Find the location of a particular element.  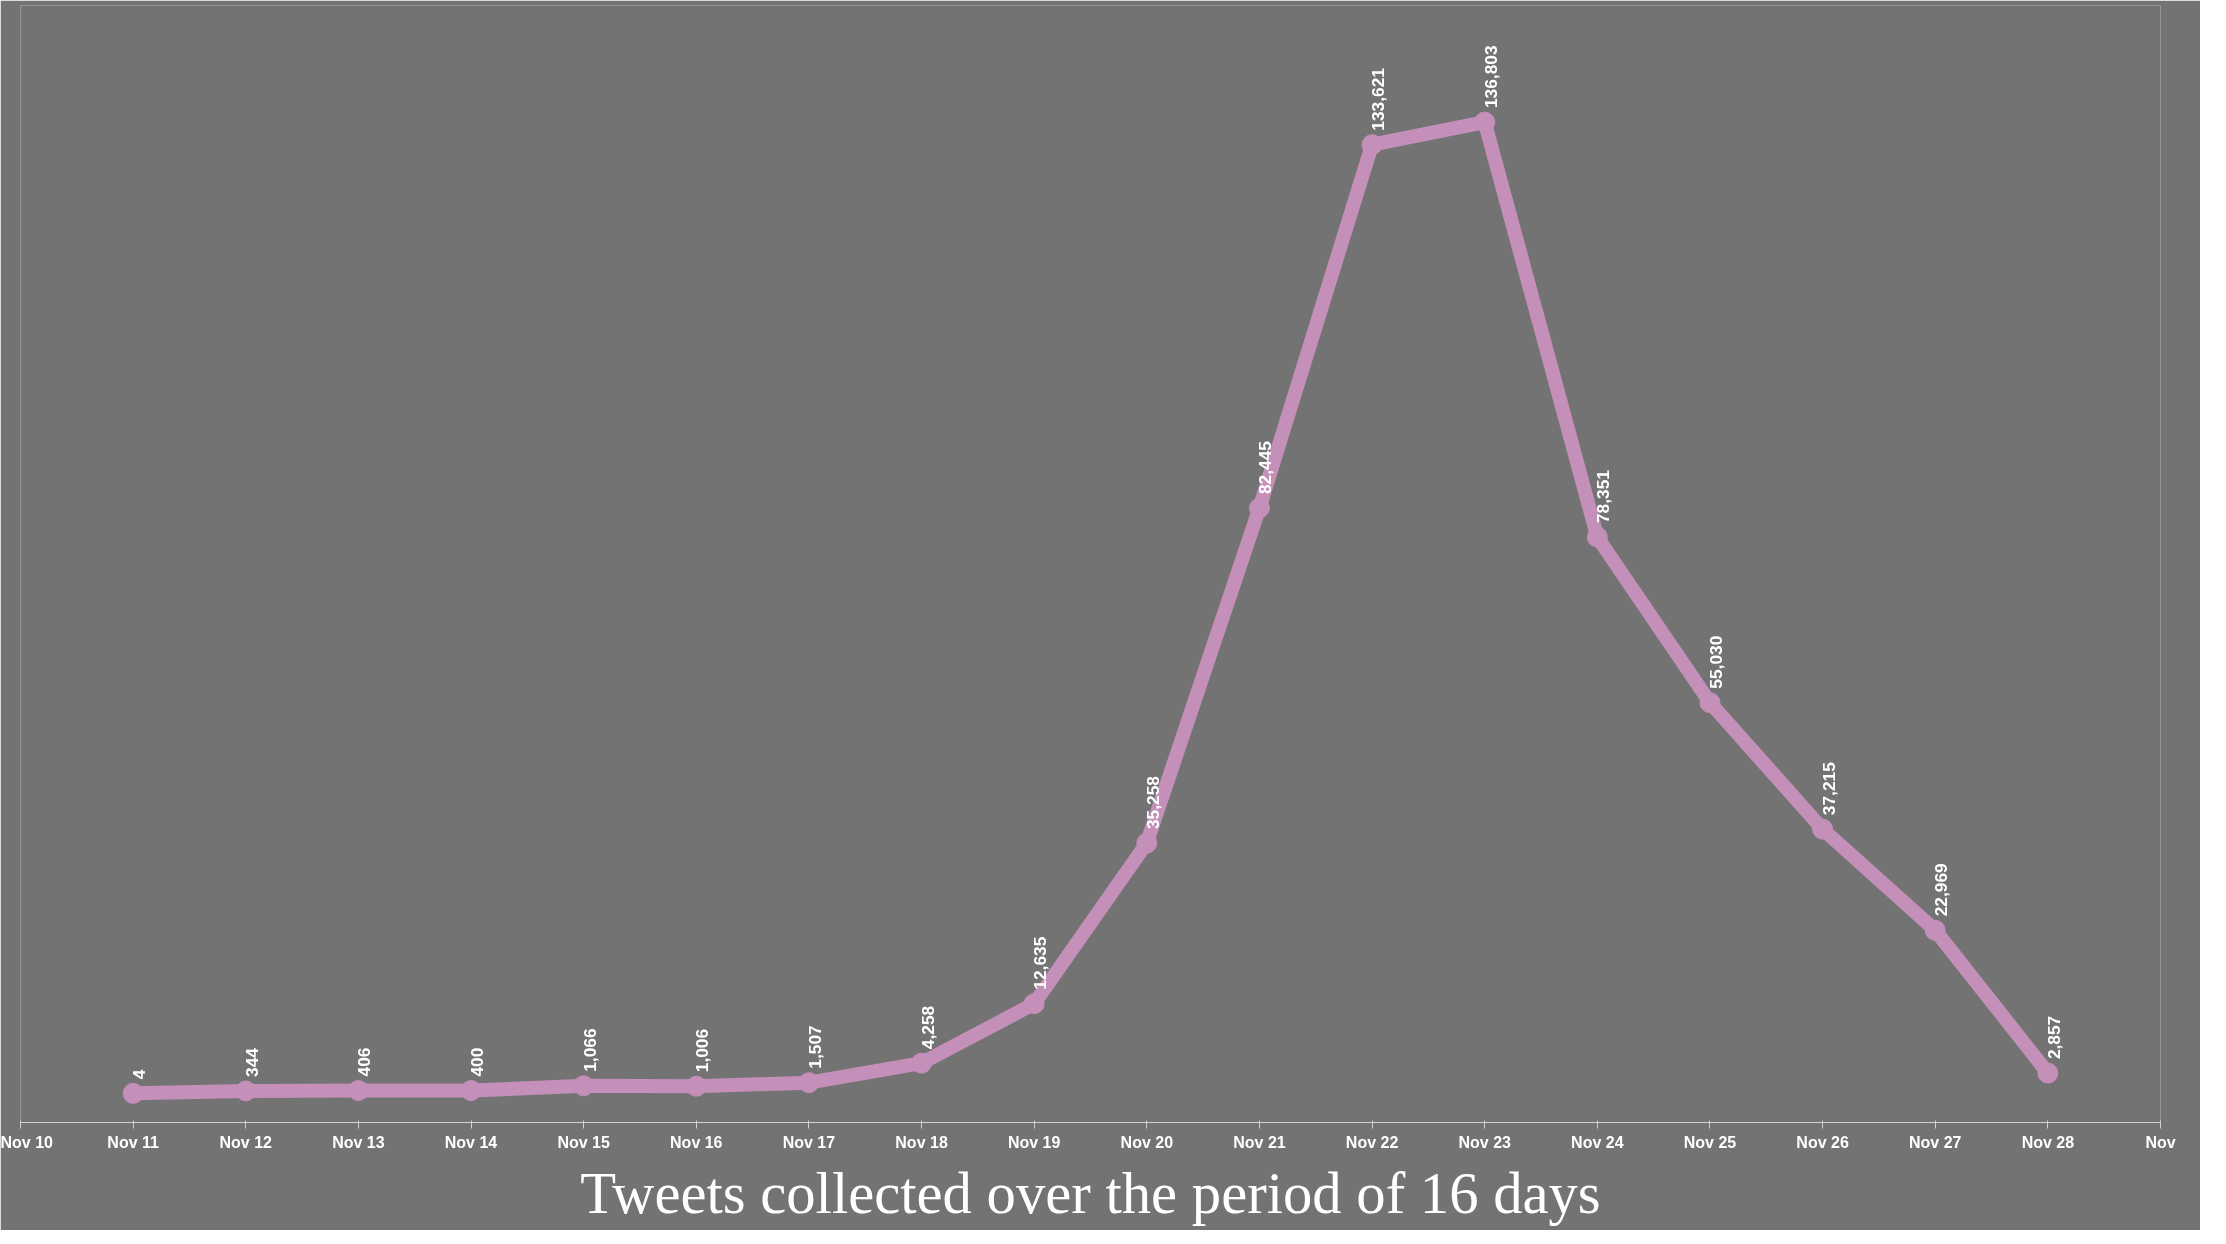

data-label: 2,857 is located at coordinates (2053, 1037).